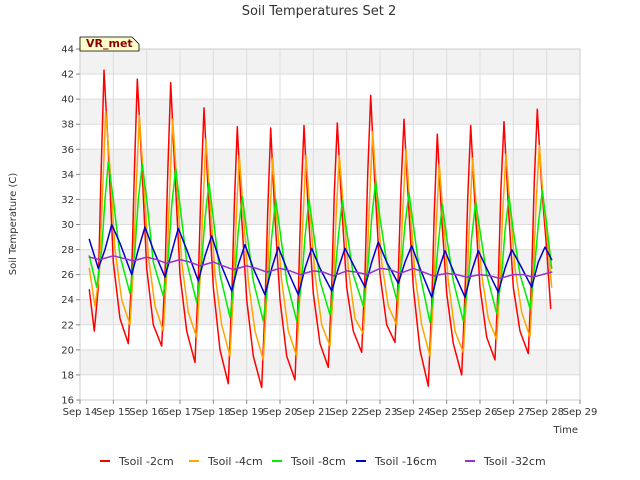  I want to click on y-tick-label: 42, so click(67, 75).